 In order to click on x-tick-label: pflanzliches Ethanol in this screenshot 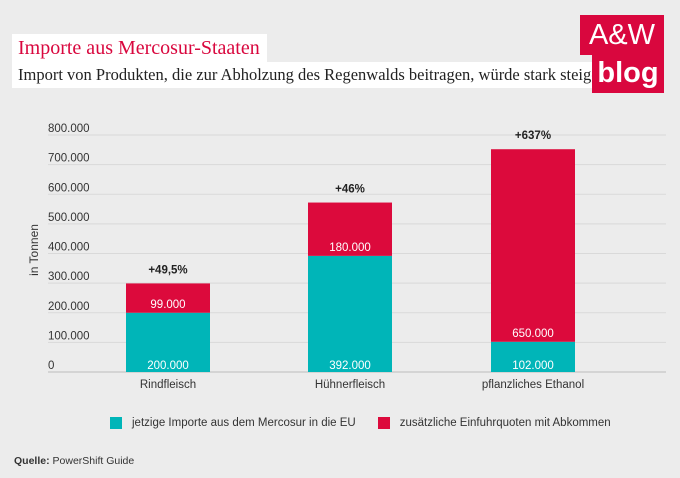, I will do `click(533, 385)`.